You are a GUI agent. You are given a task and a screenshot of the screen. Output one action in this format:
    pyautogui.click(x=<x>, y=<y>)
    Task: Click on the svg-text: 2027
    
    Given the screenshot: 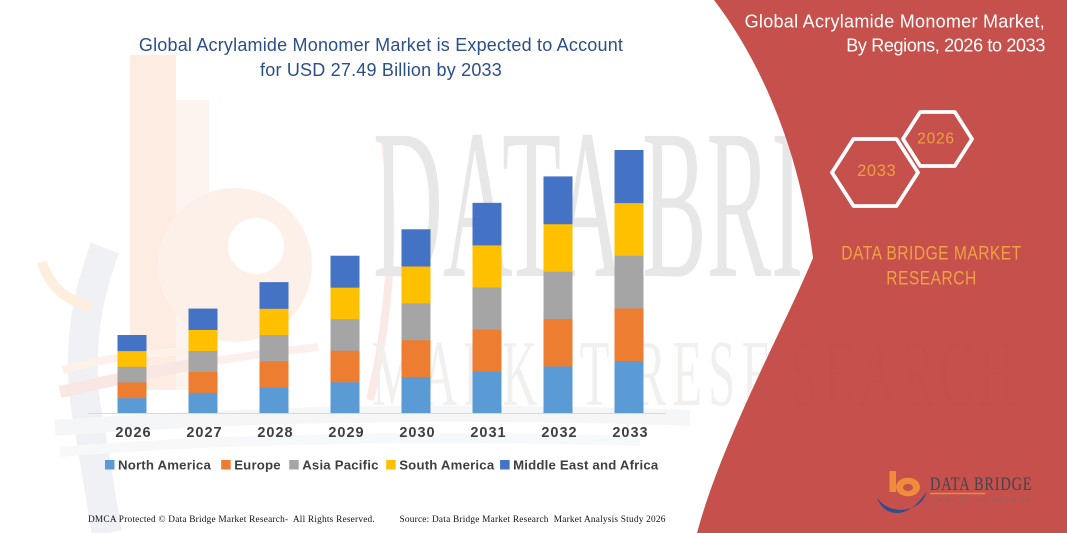 What is the action you would take?
    pyautogui.click(x=204, y=433)
    